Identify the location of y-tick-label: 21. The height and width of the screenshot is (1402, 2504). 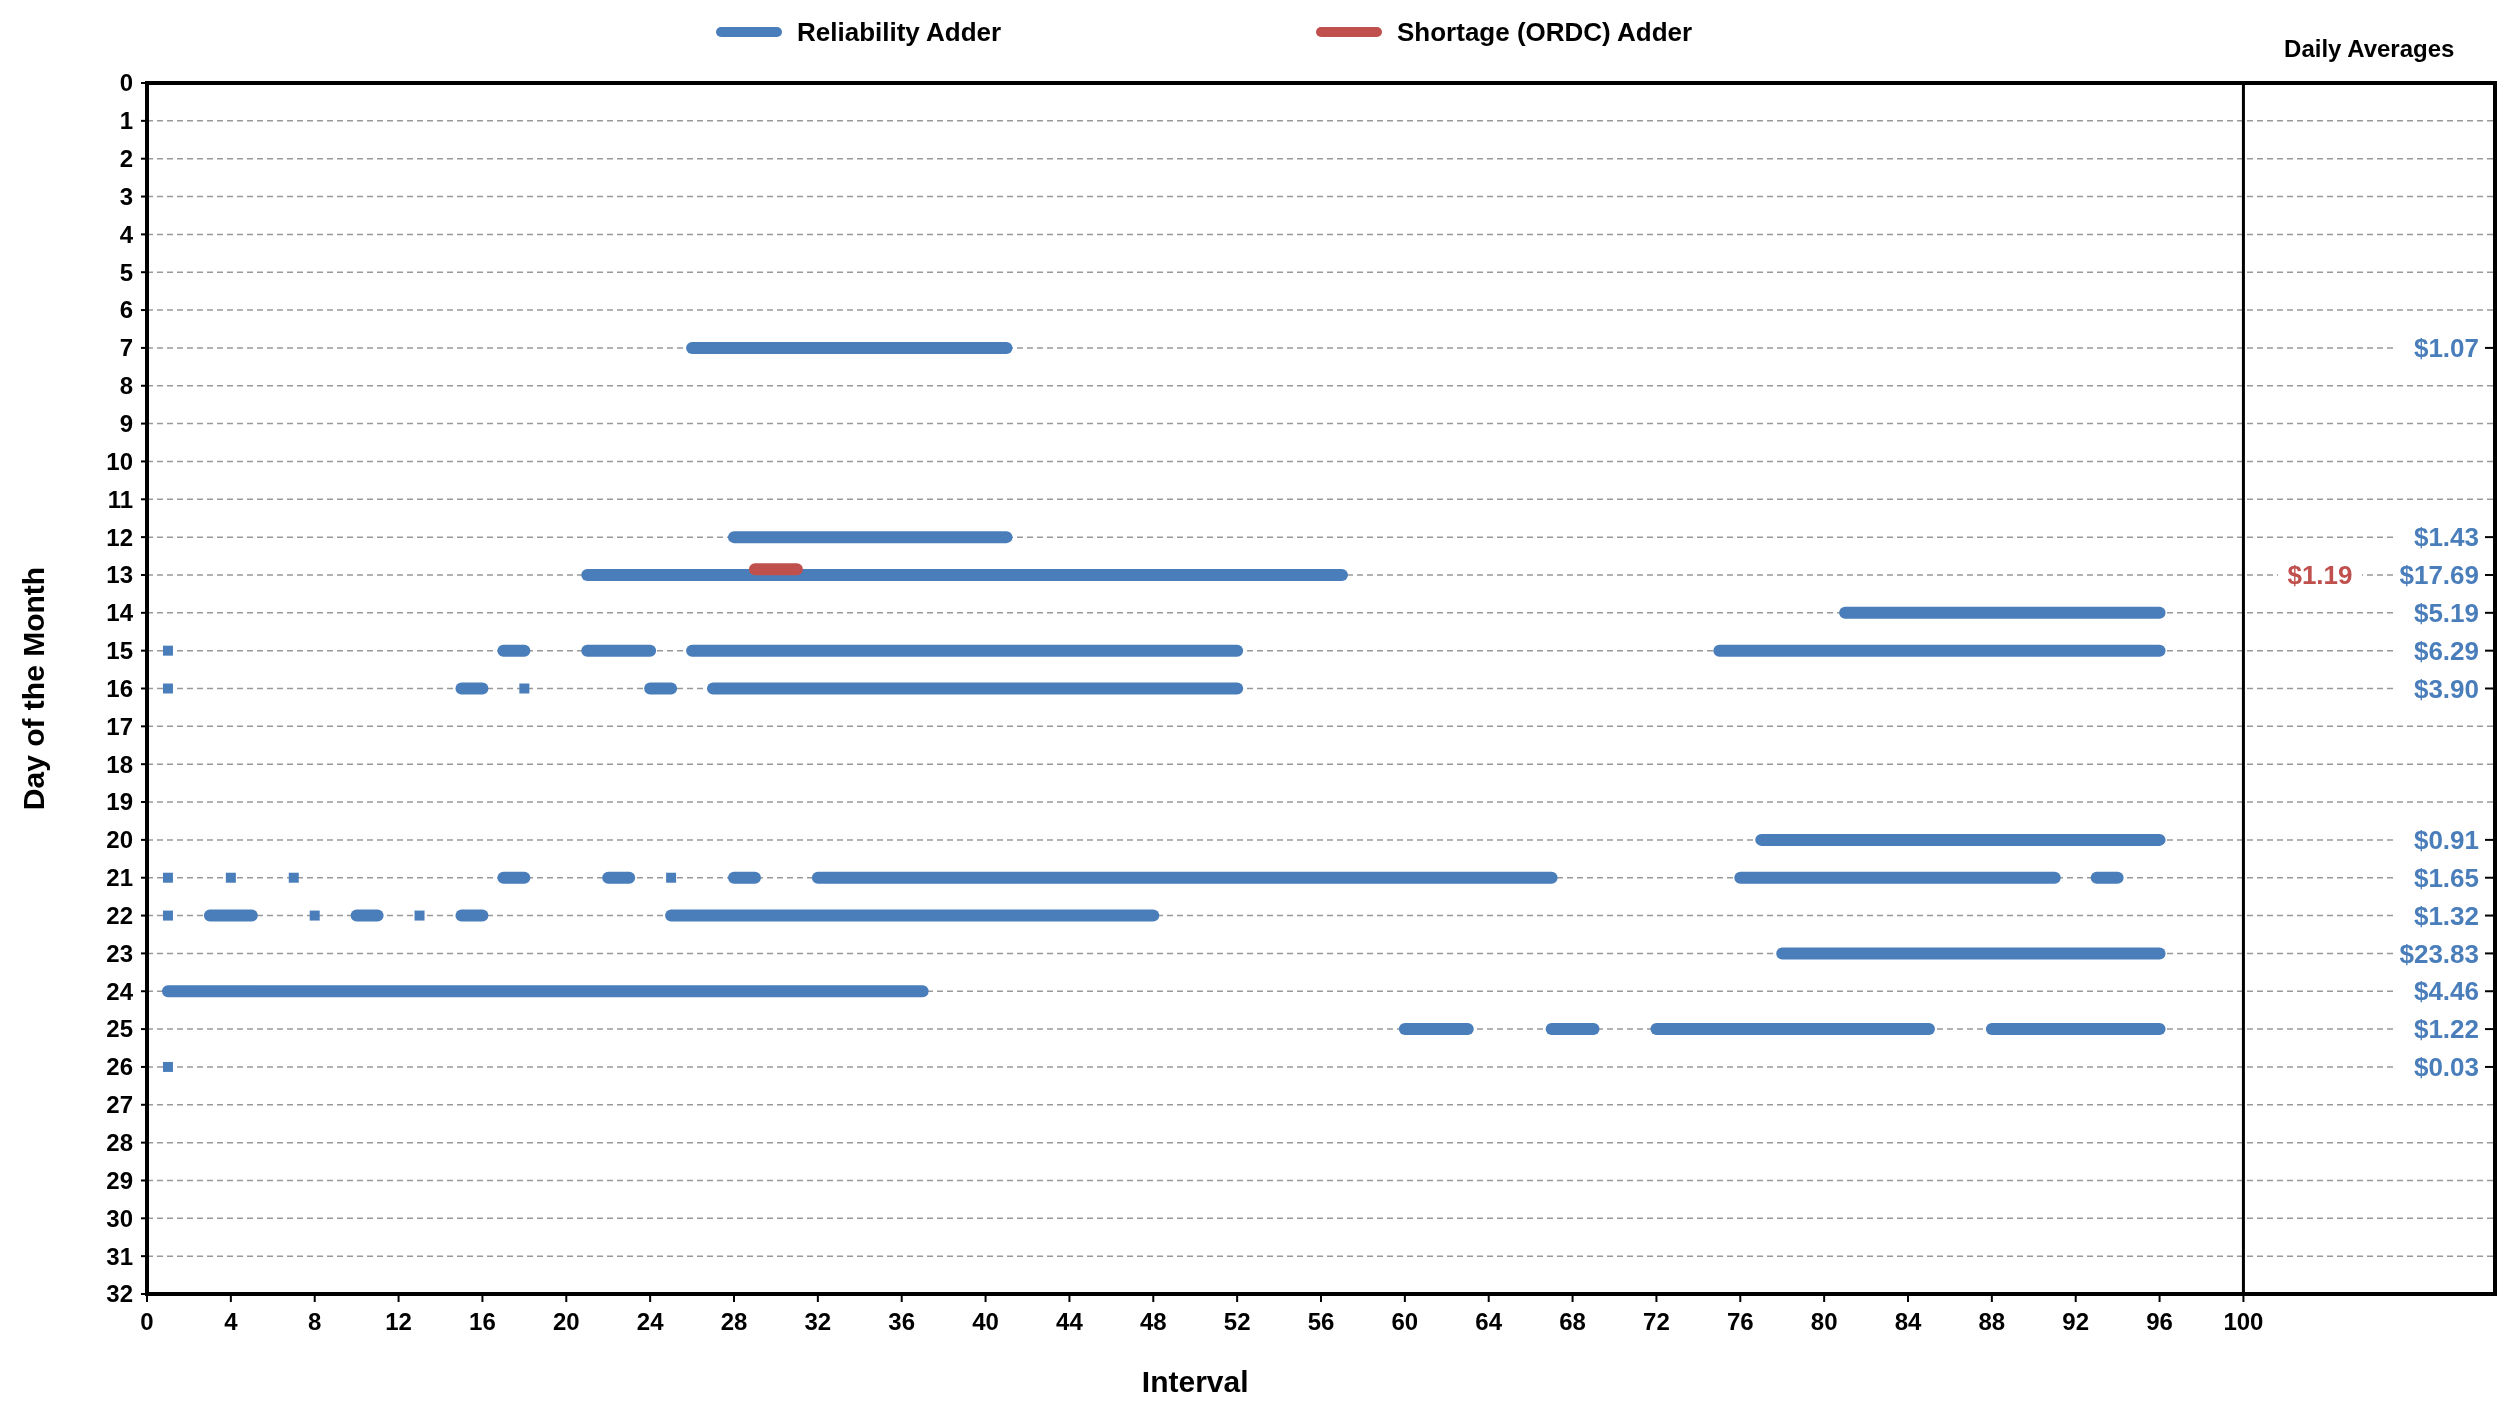
(119, 878).